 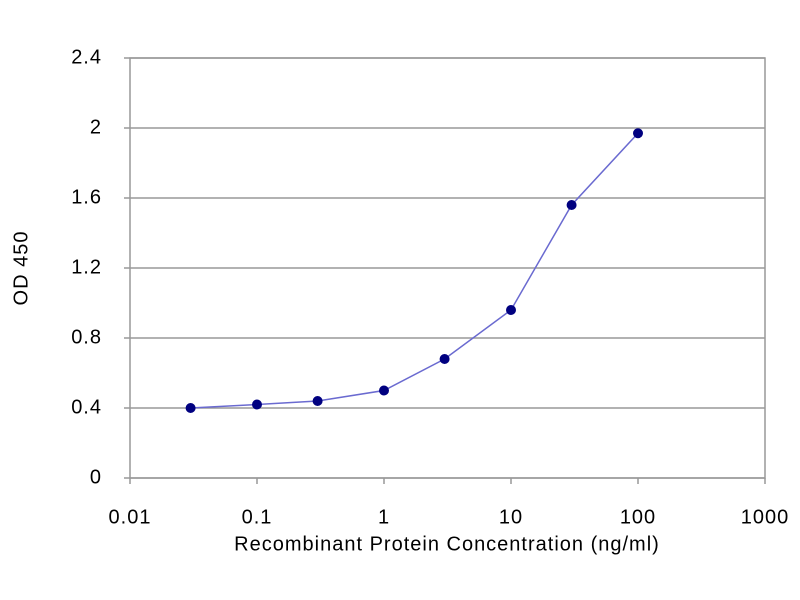 I want to click on x-tick-label: 1, so click(x=384, y=517).